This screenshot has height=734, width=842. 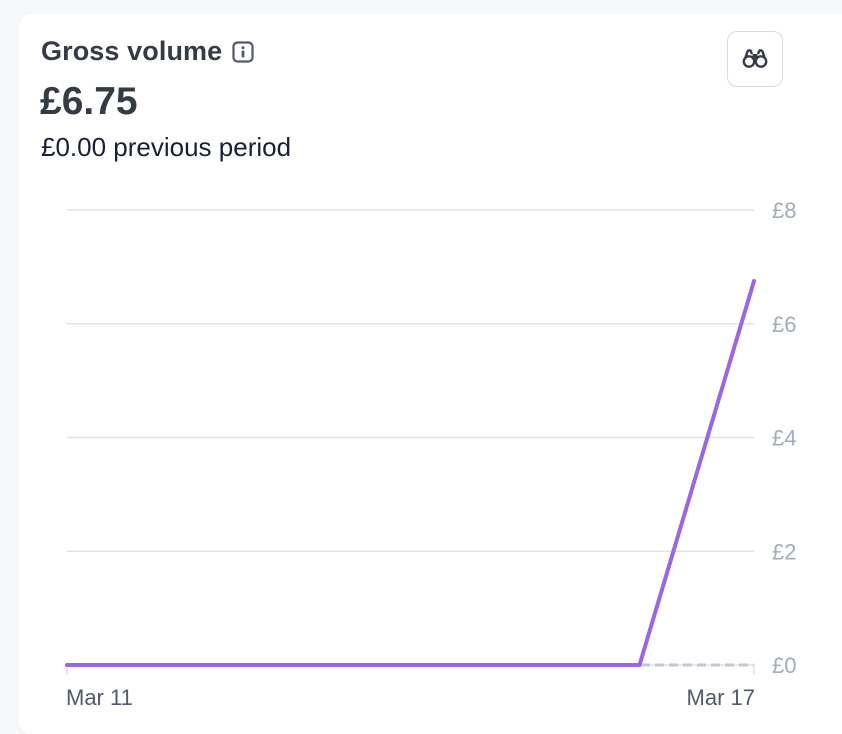 What do you see at coordinates (784, 210) in the screenshot?
I see `y-tick-label: £8` at bounding box center [784, 210].